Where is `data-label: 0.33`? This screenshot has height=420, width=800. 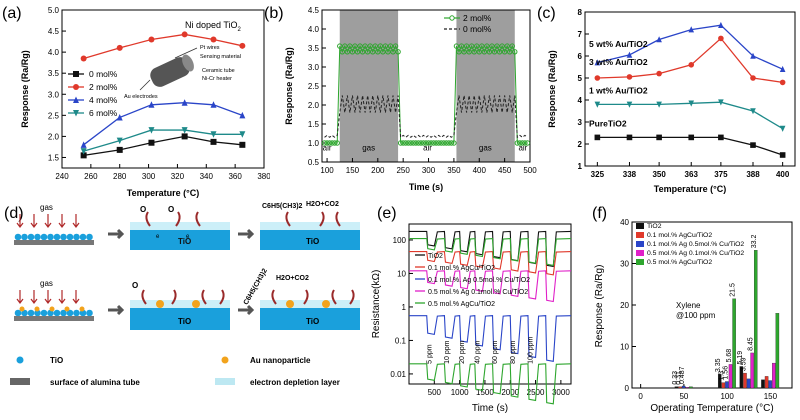 data-label: 0.33 is located at coordinates (675, 378).